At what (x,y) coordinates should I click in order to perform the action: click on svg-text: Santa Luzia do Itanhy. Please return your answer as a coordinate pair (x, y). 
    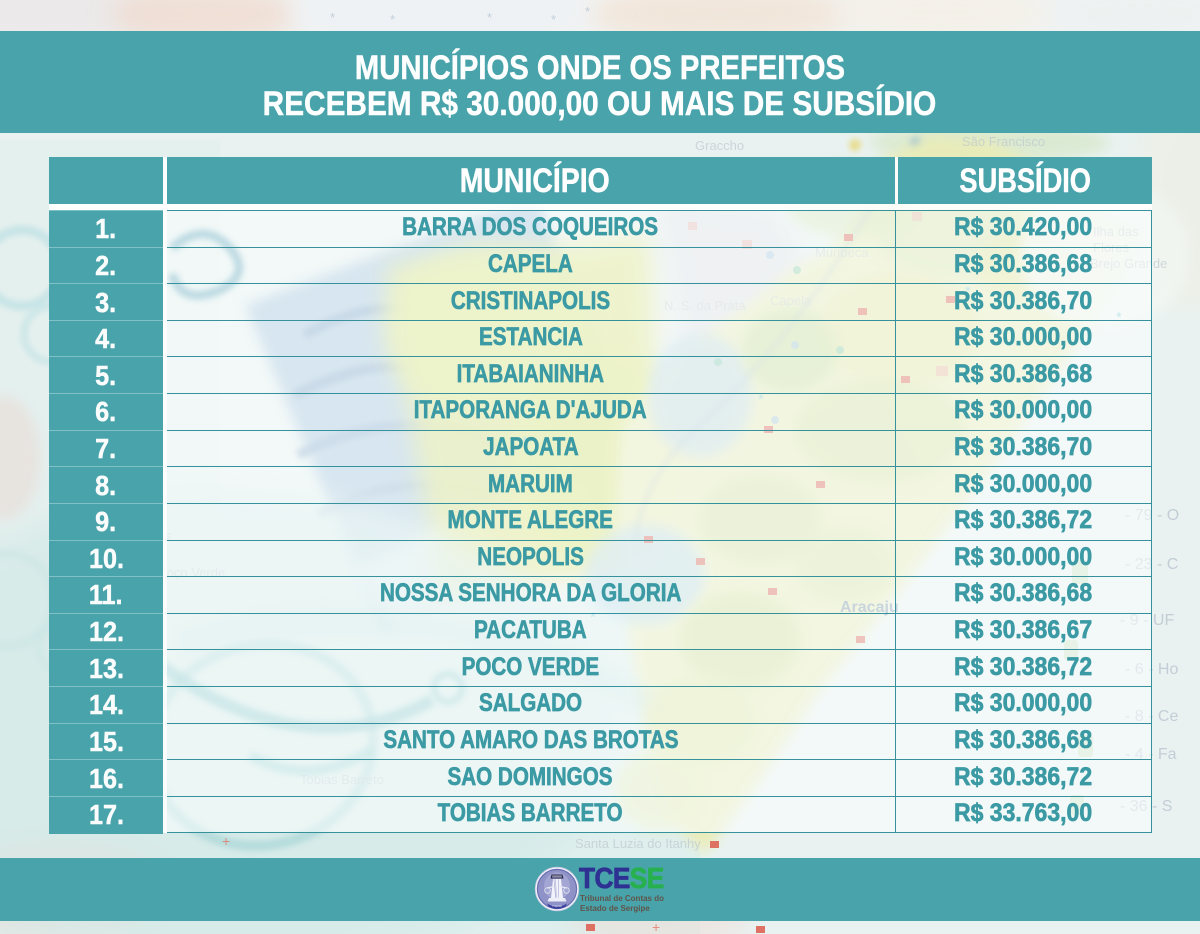
    Looking at the image, I should click on (638, 843).